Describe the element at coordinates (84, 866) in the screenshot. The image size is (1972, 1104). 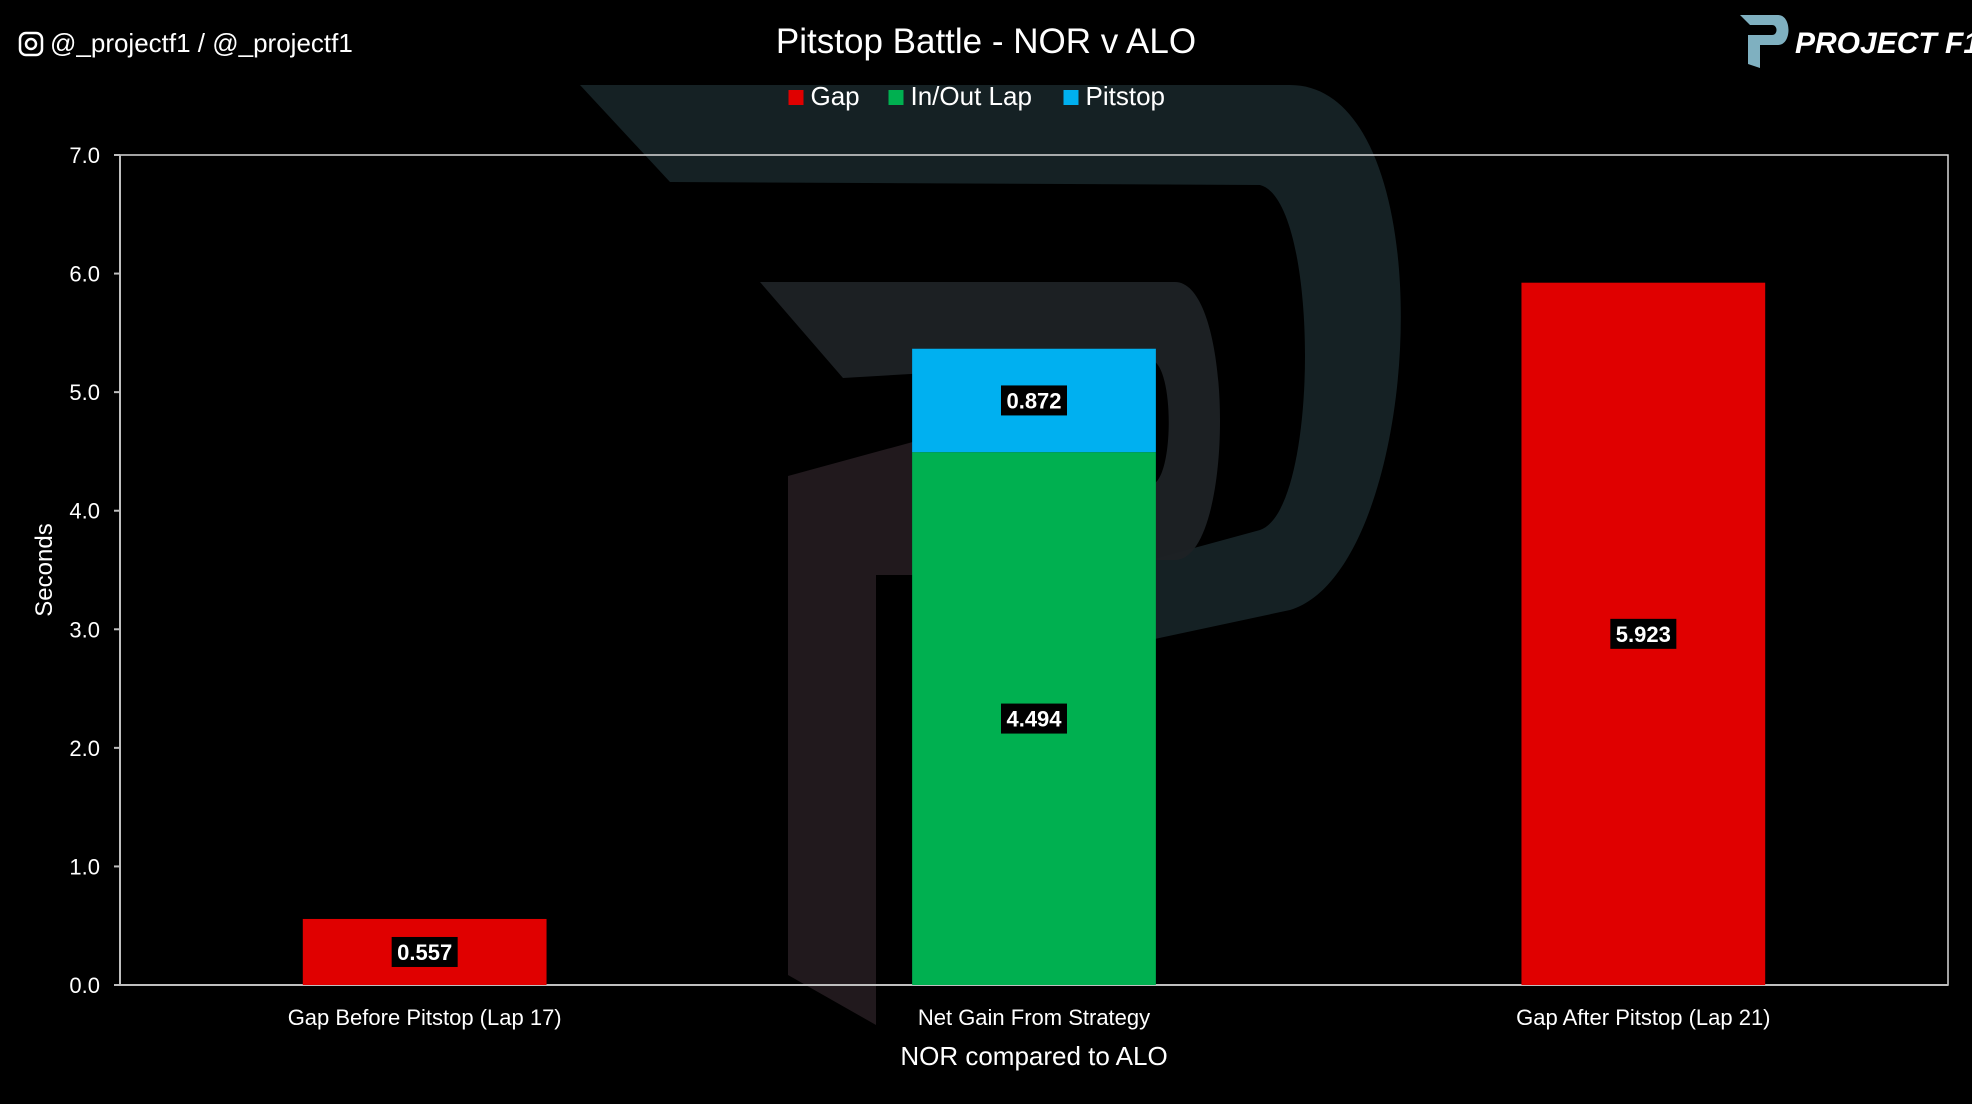
I see `y-tick-label: 1.0` at that location.